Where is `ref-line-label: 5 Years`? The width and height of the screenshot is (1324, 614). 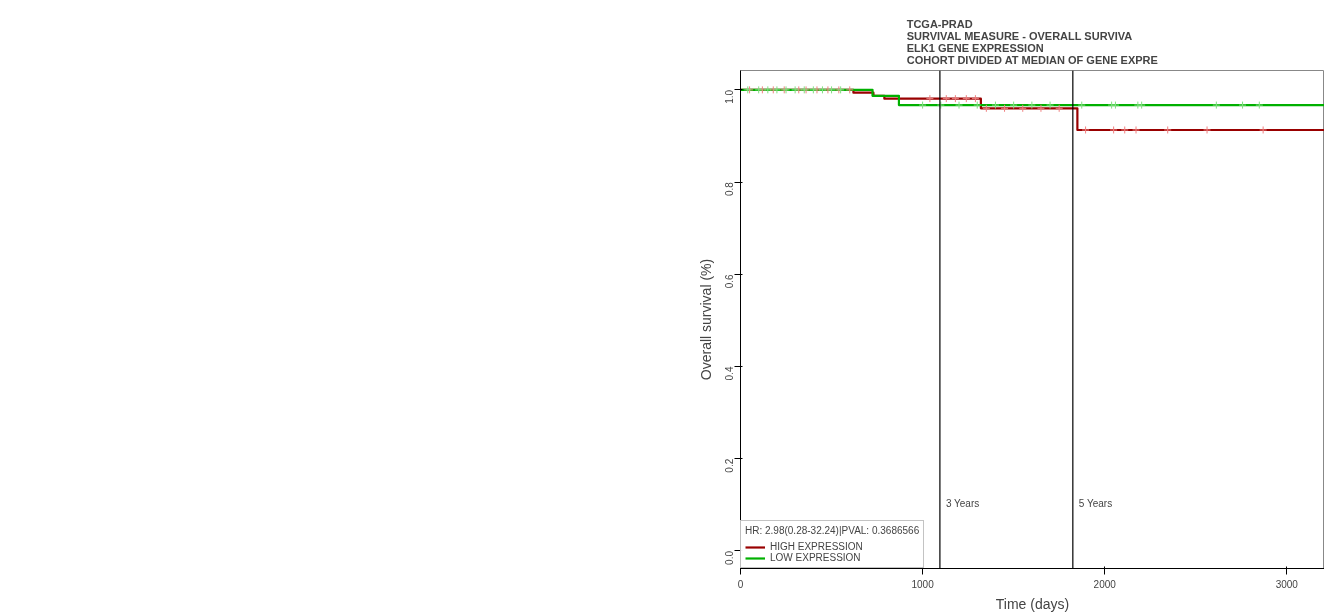 ref-line-label: 5 Years is located at coordinates (1095, 504).